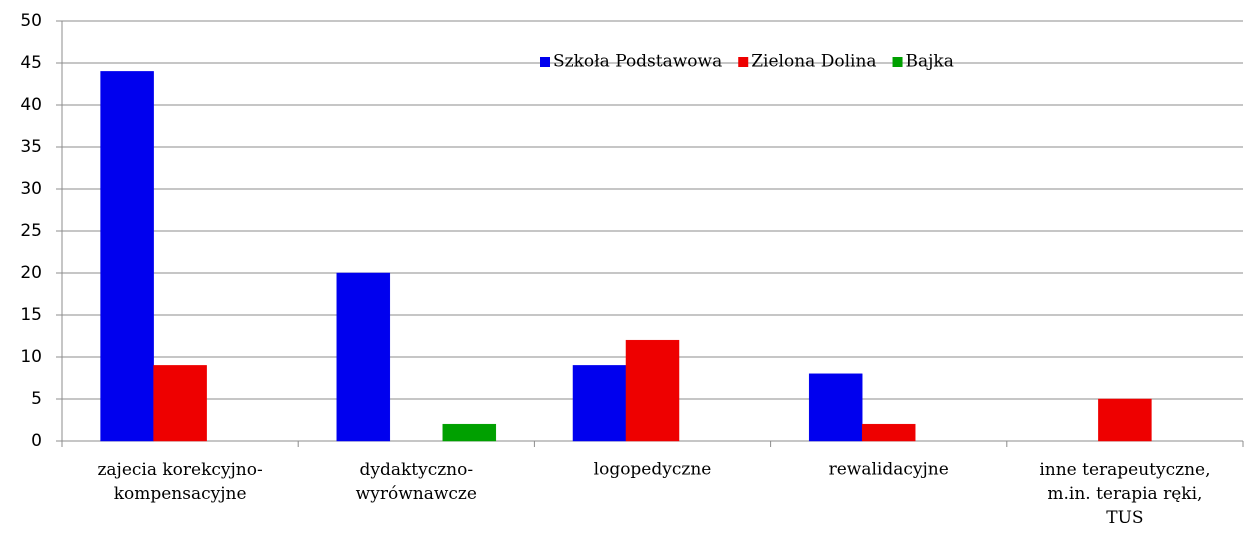 The height and width of the screenshot is (536, 1247). Describe the element at coordinates (31, 273) in the screenshot. I see `y-tick-label: 20` at that location.